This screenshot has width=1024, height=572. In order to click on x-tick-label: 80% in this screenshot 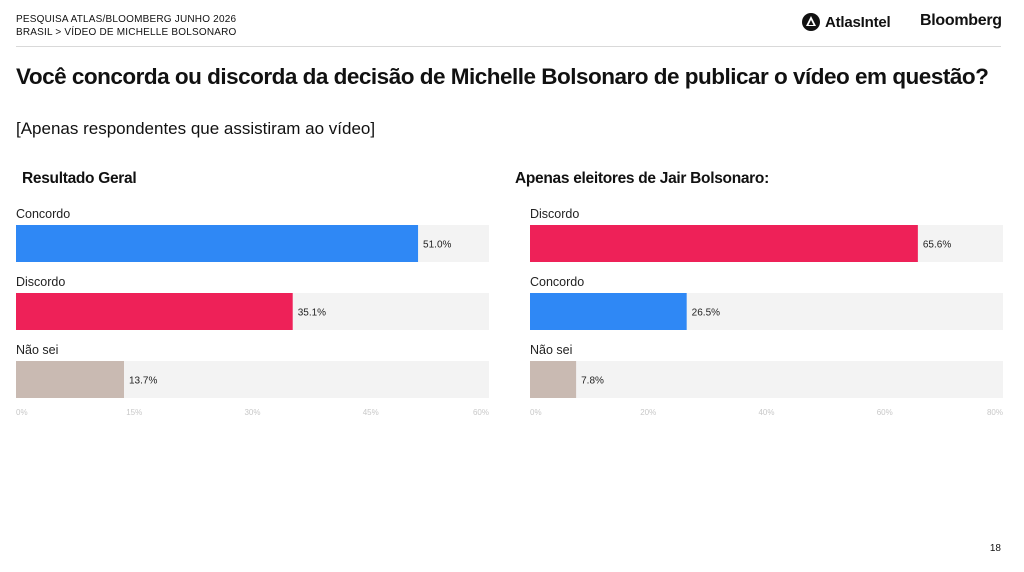, I will do `click(995, 412)`.